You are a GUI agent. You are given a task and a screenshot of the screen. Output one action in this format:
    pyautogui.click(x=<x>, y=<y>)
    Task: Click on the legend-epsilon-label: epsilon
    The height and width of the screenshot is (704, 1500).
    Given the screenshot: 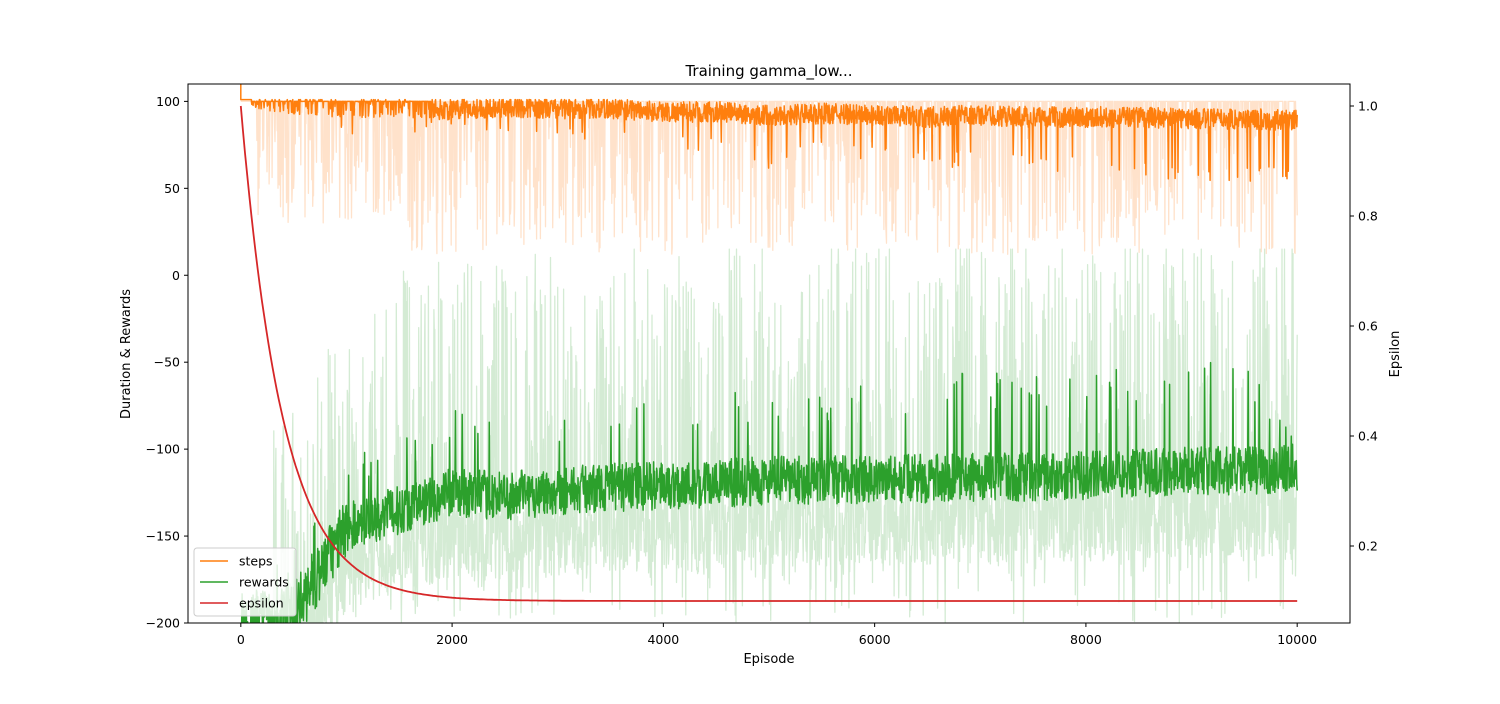 What is the action you would take?
    pyautogui.click(x=261, y=603)
    